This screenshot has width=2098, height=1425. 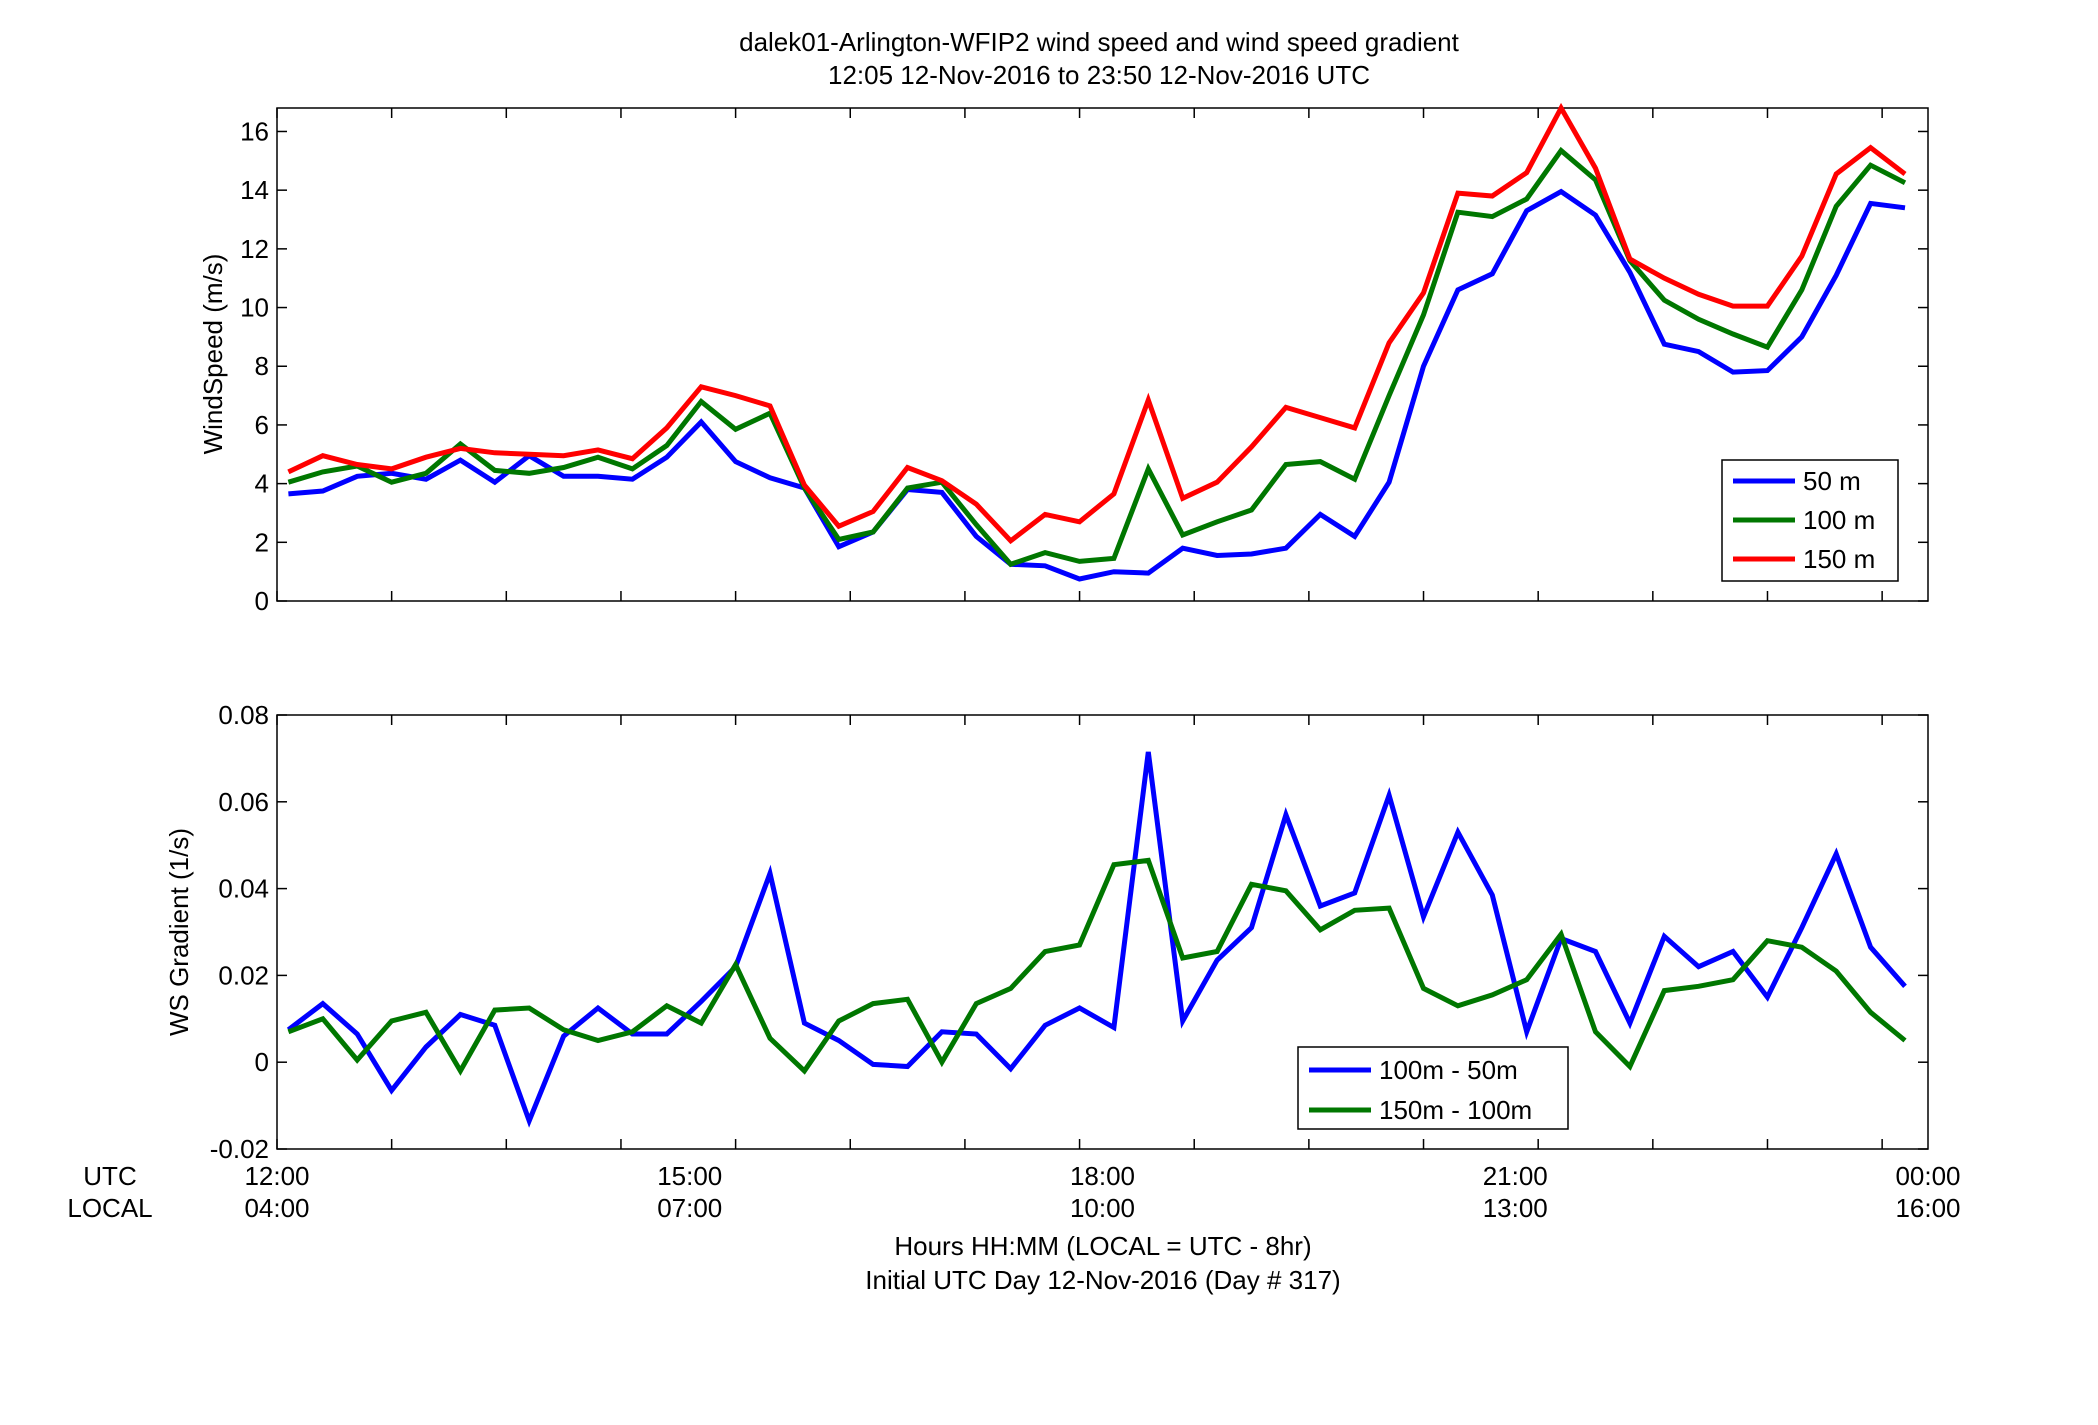 What do you see at coordinates (1515, 1208) in the screenshot?
I see `xtick-label-local: 13:00` at bounding box center [1515, 1208].